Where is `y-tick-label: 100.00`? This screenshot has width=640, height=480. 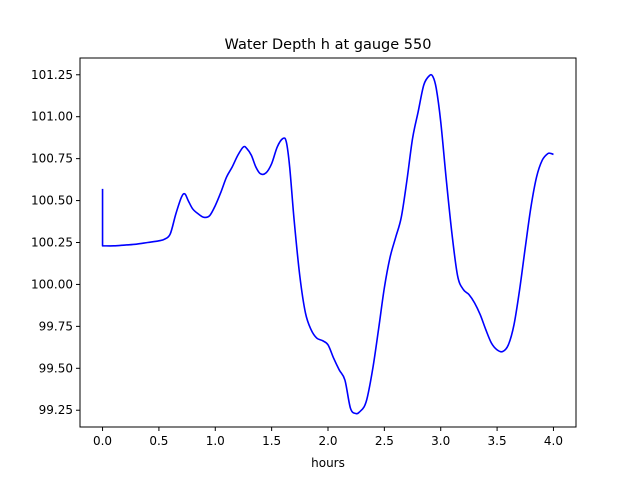
y-tick-label: 100.00 is located at coordinates (52, 284).